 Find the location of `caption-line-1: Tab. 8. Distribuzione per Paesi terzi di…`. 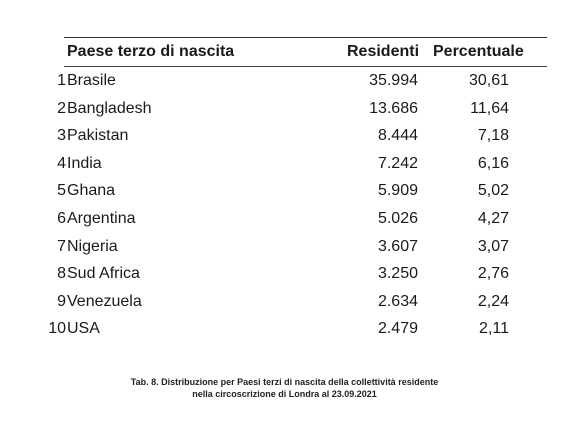

caption-line-1: Tab. 8. Distribuzione per Paesi terzi di… is located at coordinates (284, 382).